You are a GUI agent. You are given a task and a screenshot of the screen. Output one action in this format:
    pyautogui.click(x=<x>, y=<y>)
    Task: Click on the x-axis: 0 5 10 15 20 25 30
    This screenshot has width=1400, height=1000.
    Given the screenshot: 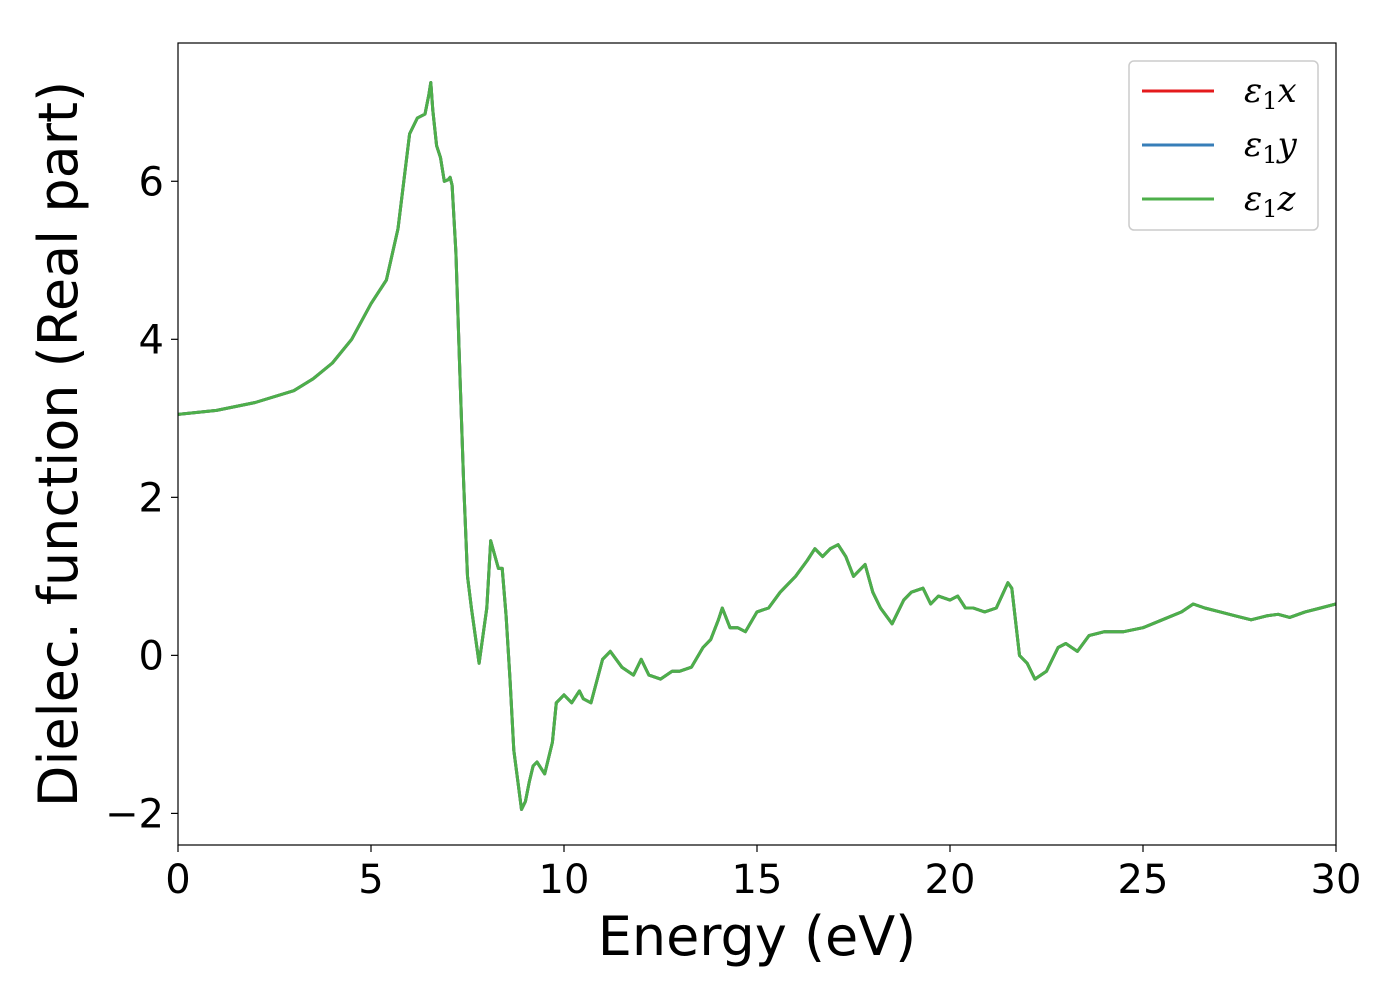 What is the action you would take?
    pyautogui.click(x=763, y=874)
    